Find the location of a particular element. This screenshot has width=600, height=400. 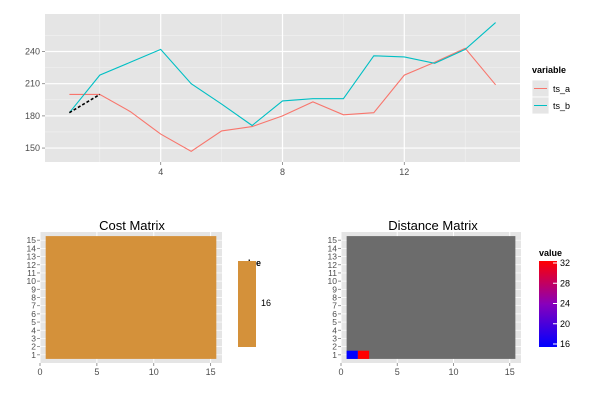

distance-x-tick-label: 0 is located at coordinates (340, 372).